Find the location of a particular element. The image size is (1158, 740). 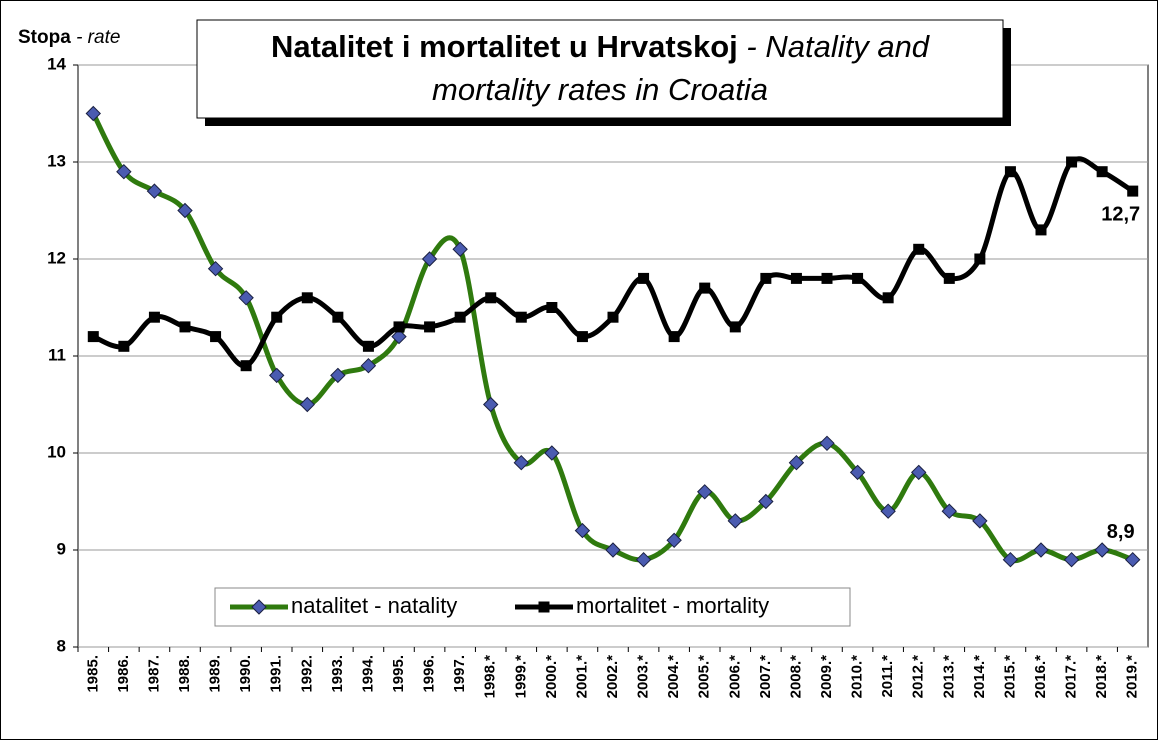

x-tick-label: 2013.* is located at coordinates (948, 677).